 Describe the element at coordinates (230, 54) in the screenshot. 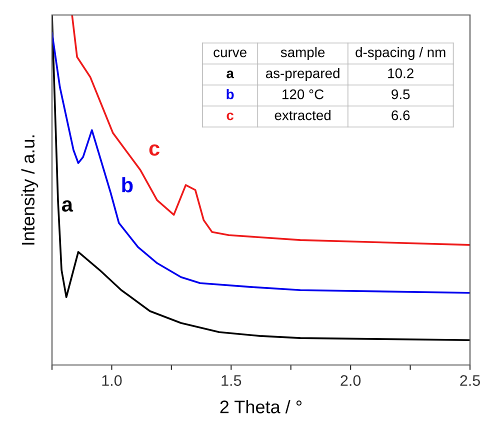

I see `annotation: curve` at that location.